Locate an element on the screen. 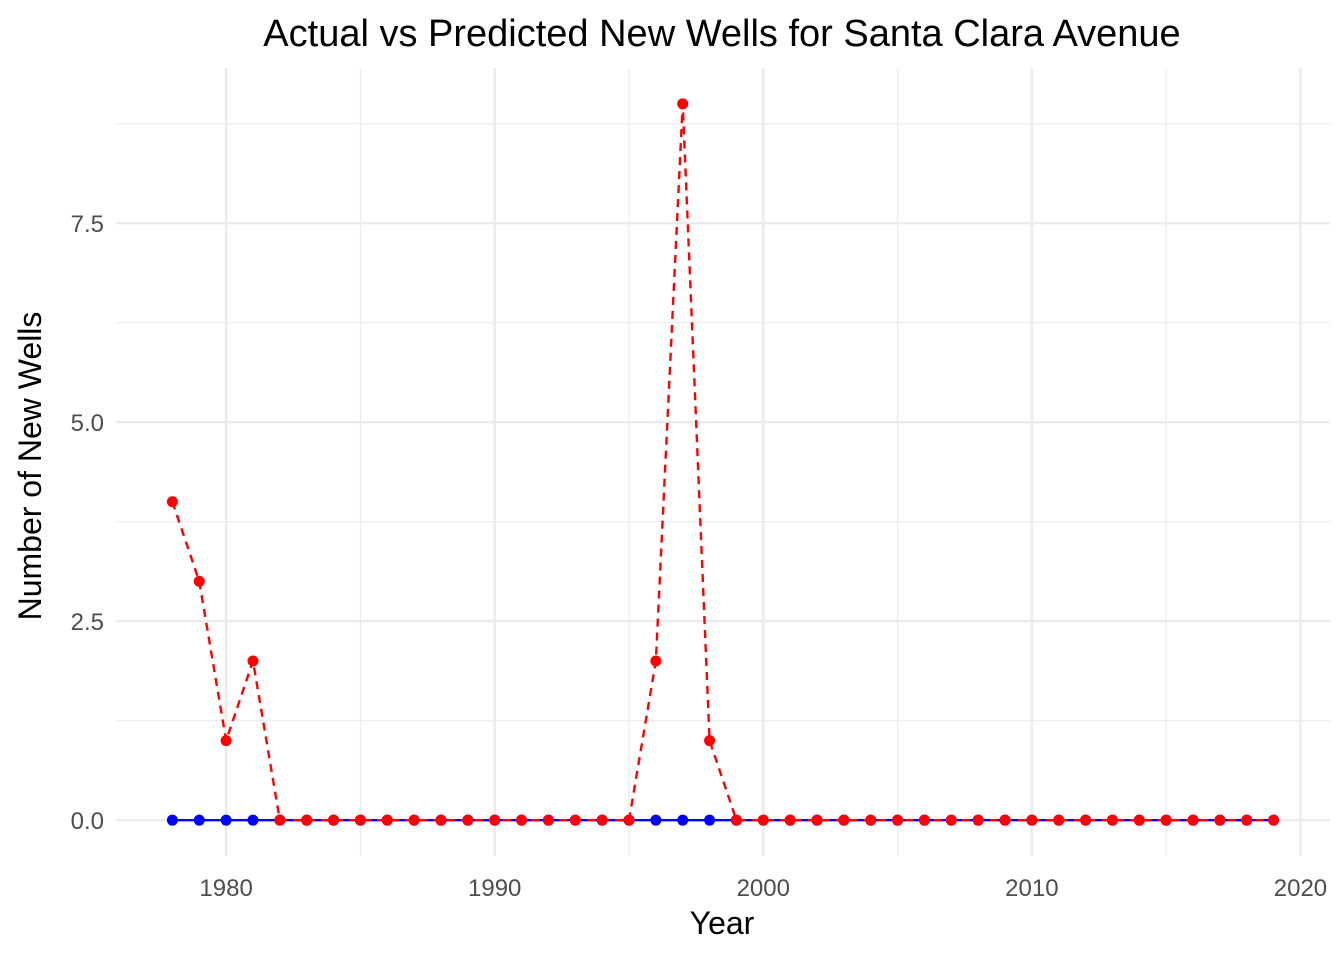 The width and height of the screenshot is (1344, 960). x-tick-label: 2010 is located at coordinates (1031, 888).